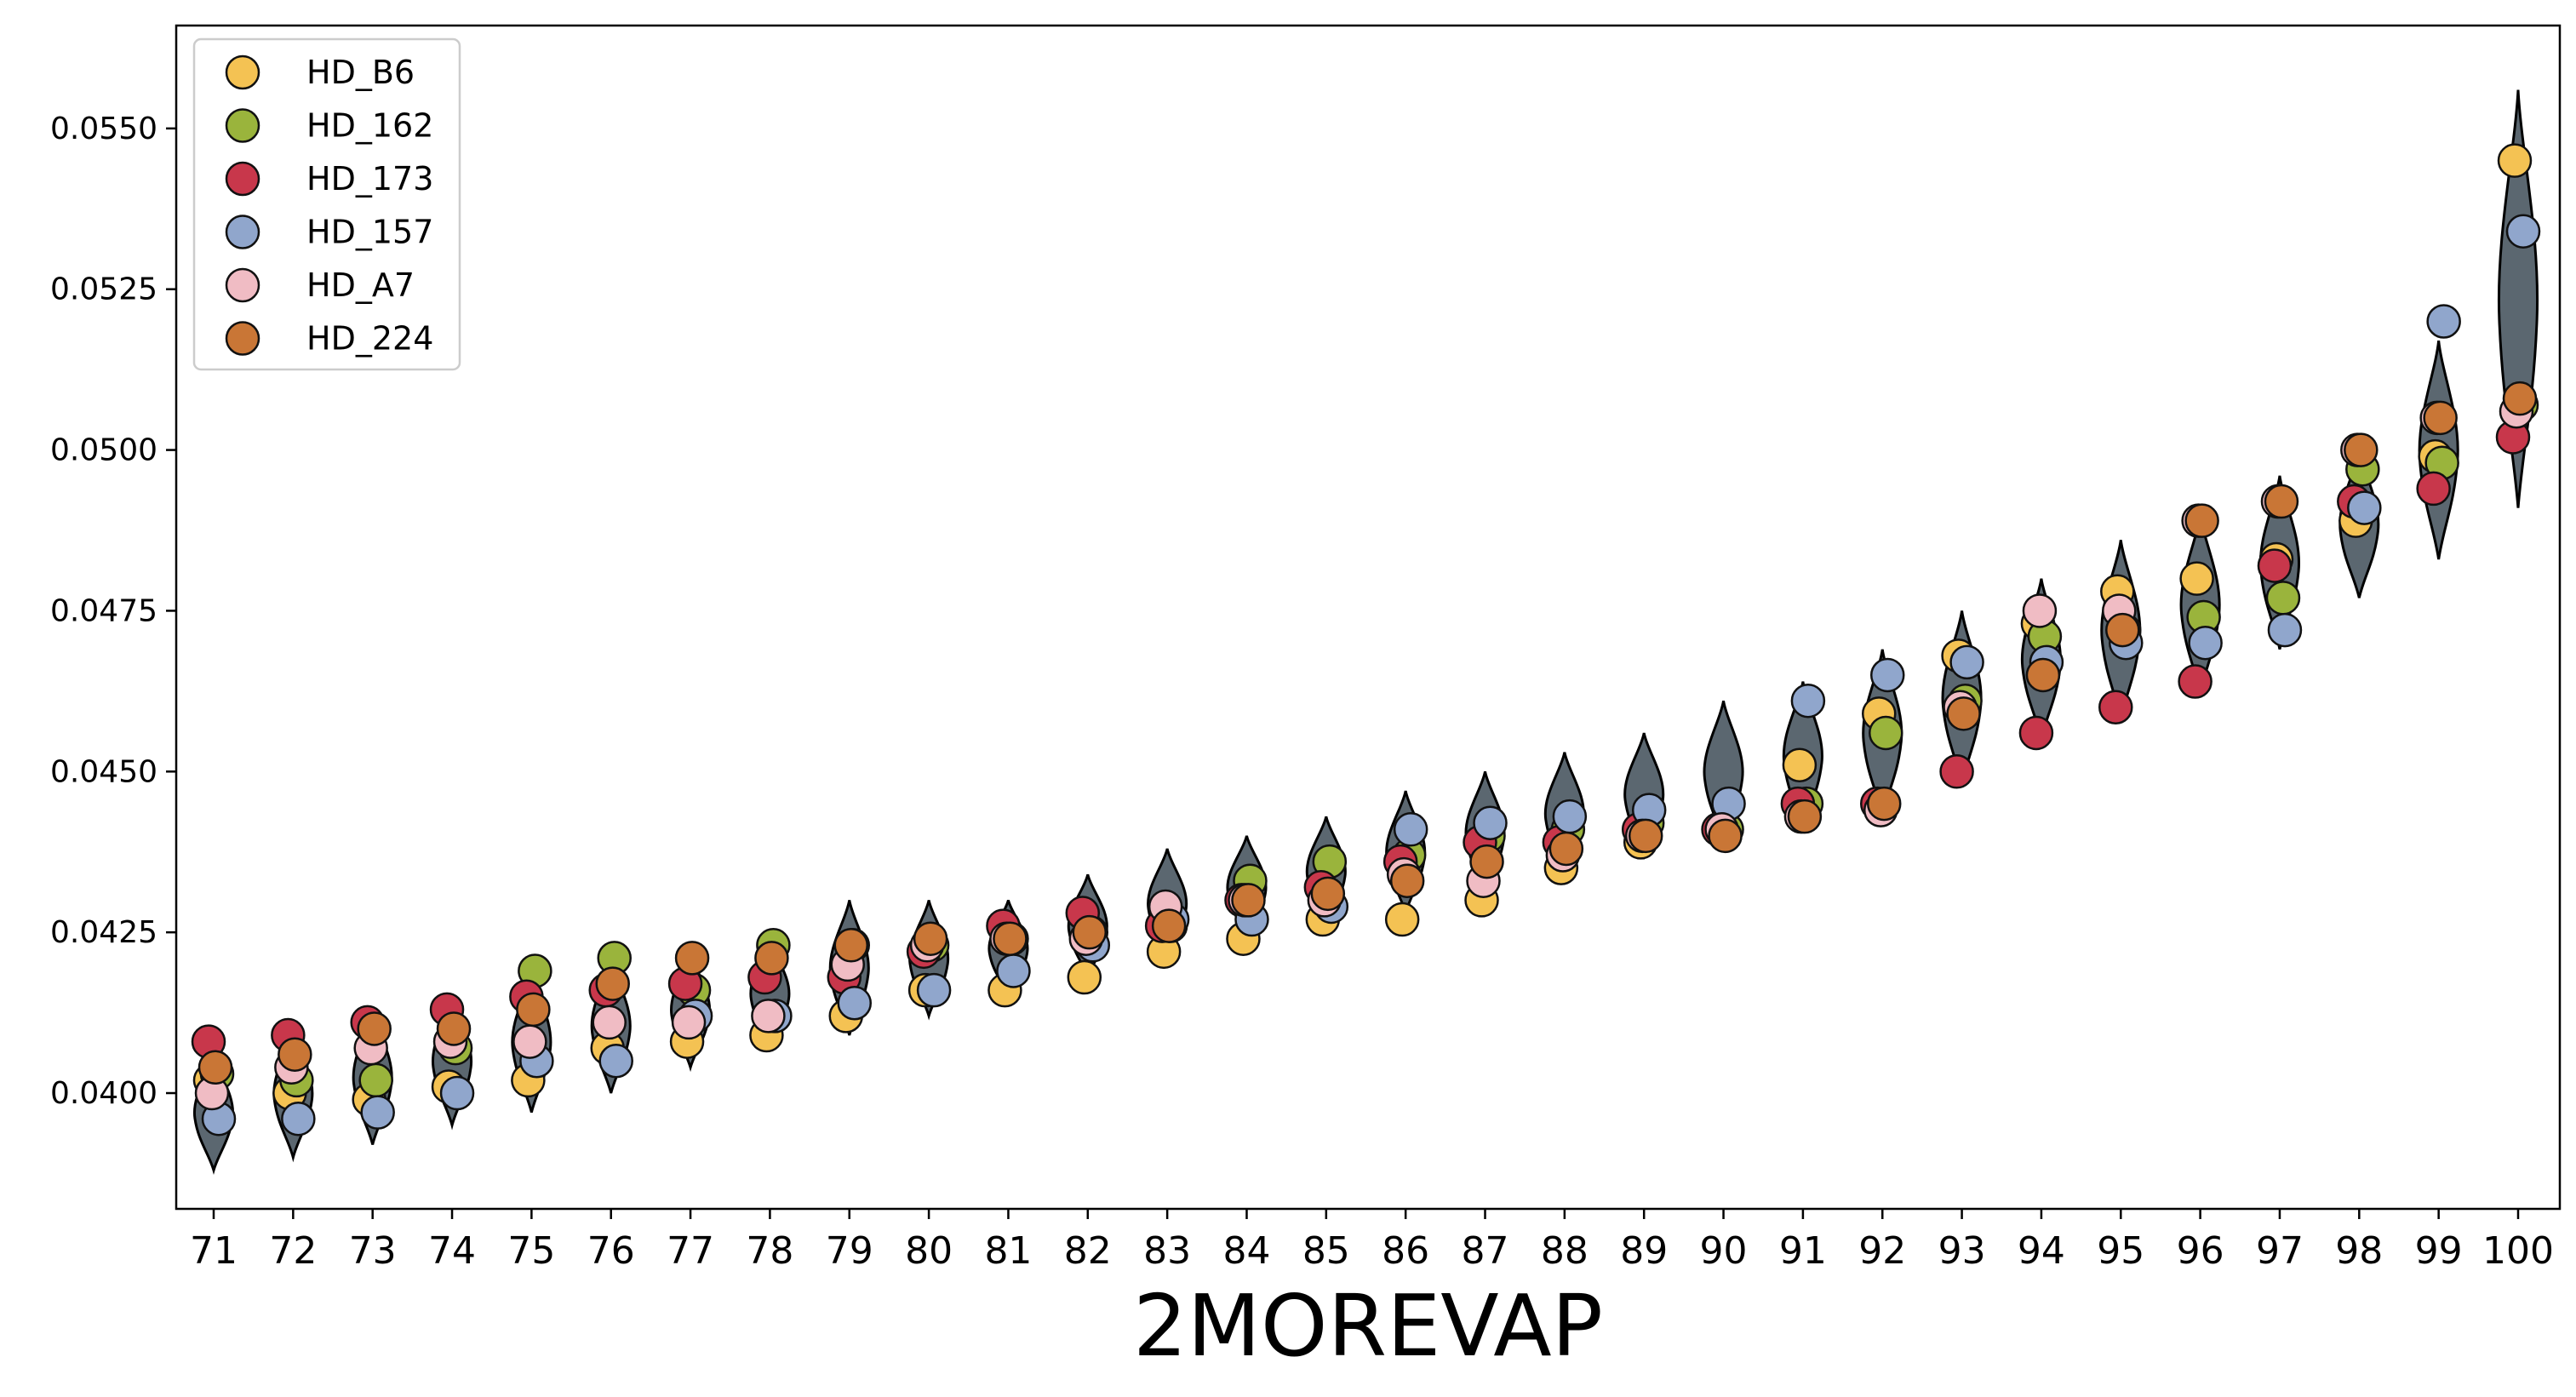  Describe the element at coordinates (1326, 1251) in the screenshot. I see `x-tick-label: 85` at that location.